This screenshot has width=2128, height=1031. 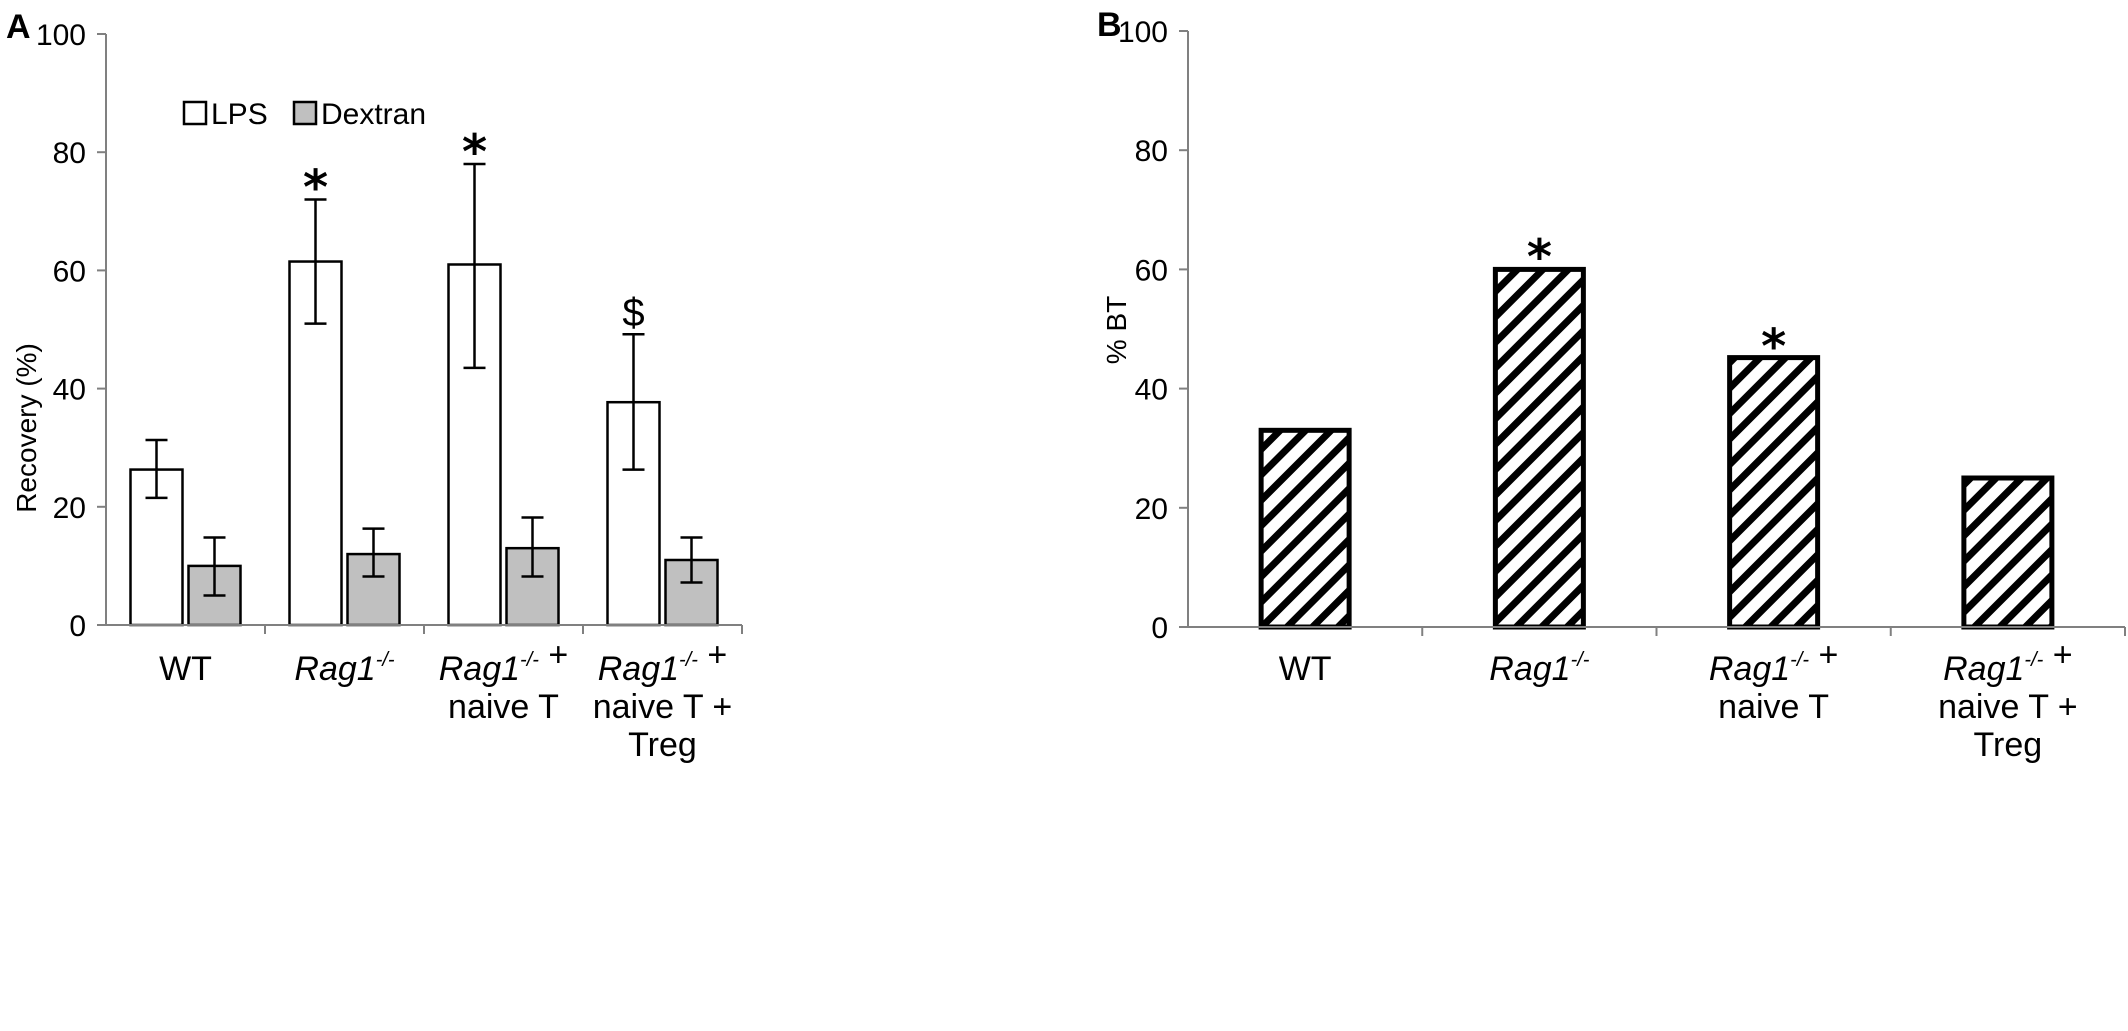 What do you see at coordinates (1116, 330) in the screenshot?
I see `panel-b-y-axis-title: % BT` at bounding box center [1116, 330].